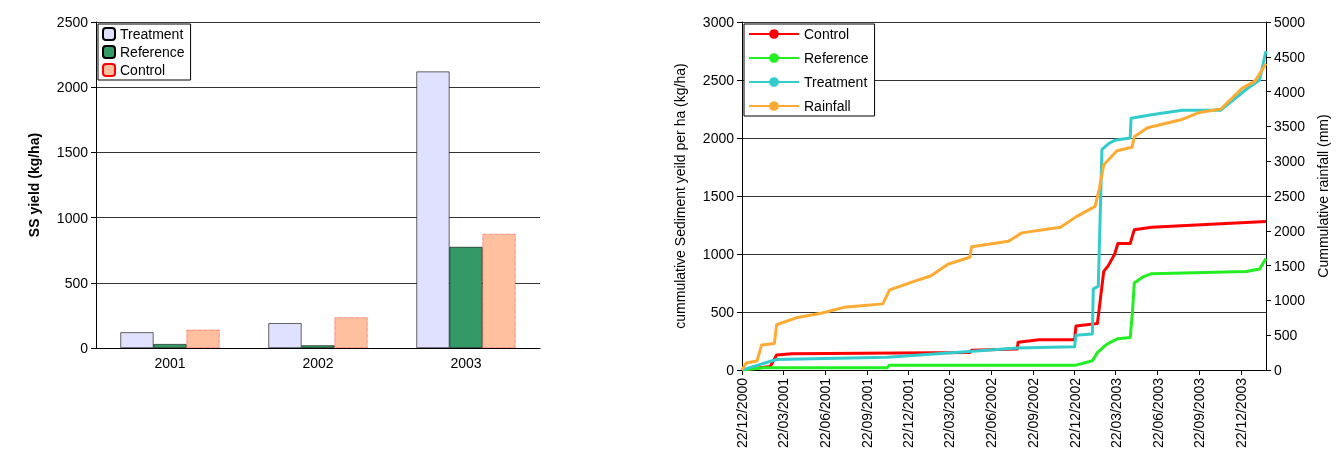 This screenshot has width=1338, height=463. What do you see at coordinates (1289, 230) in the screenshot?
I see `y2-tick-label: 2000` at bounding box center [1289, 230].